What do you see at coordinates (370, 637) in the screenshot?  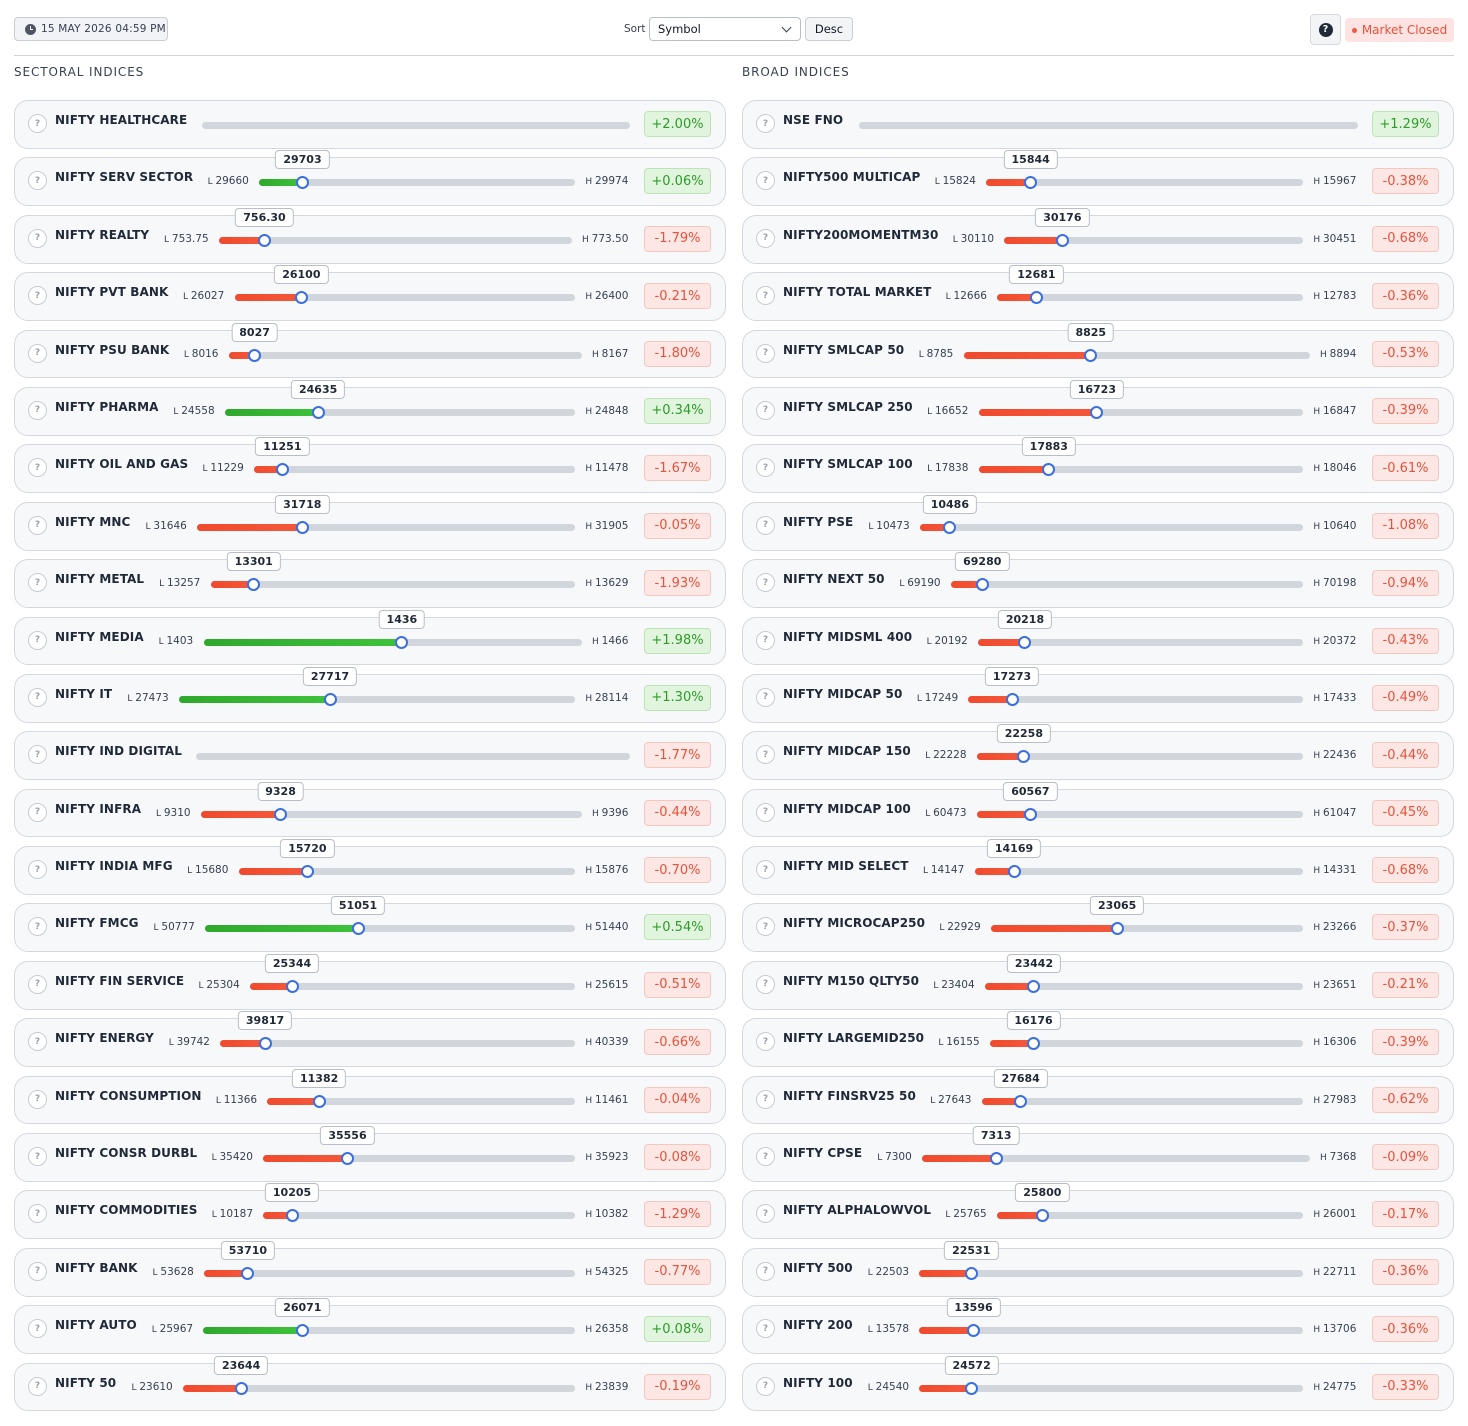 I see `index-row: ? NIFTY MEDIA L 1403 H 1466 1436 +1.98%` at bounding box center [370, 637].